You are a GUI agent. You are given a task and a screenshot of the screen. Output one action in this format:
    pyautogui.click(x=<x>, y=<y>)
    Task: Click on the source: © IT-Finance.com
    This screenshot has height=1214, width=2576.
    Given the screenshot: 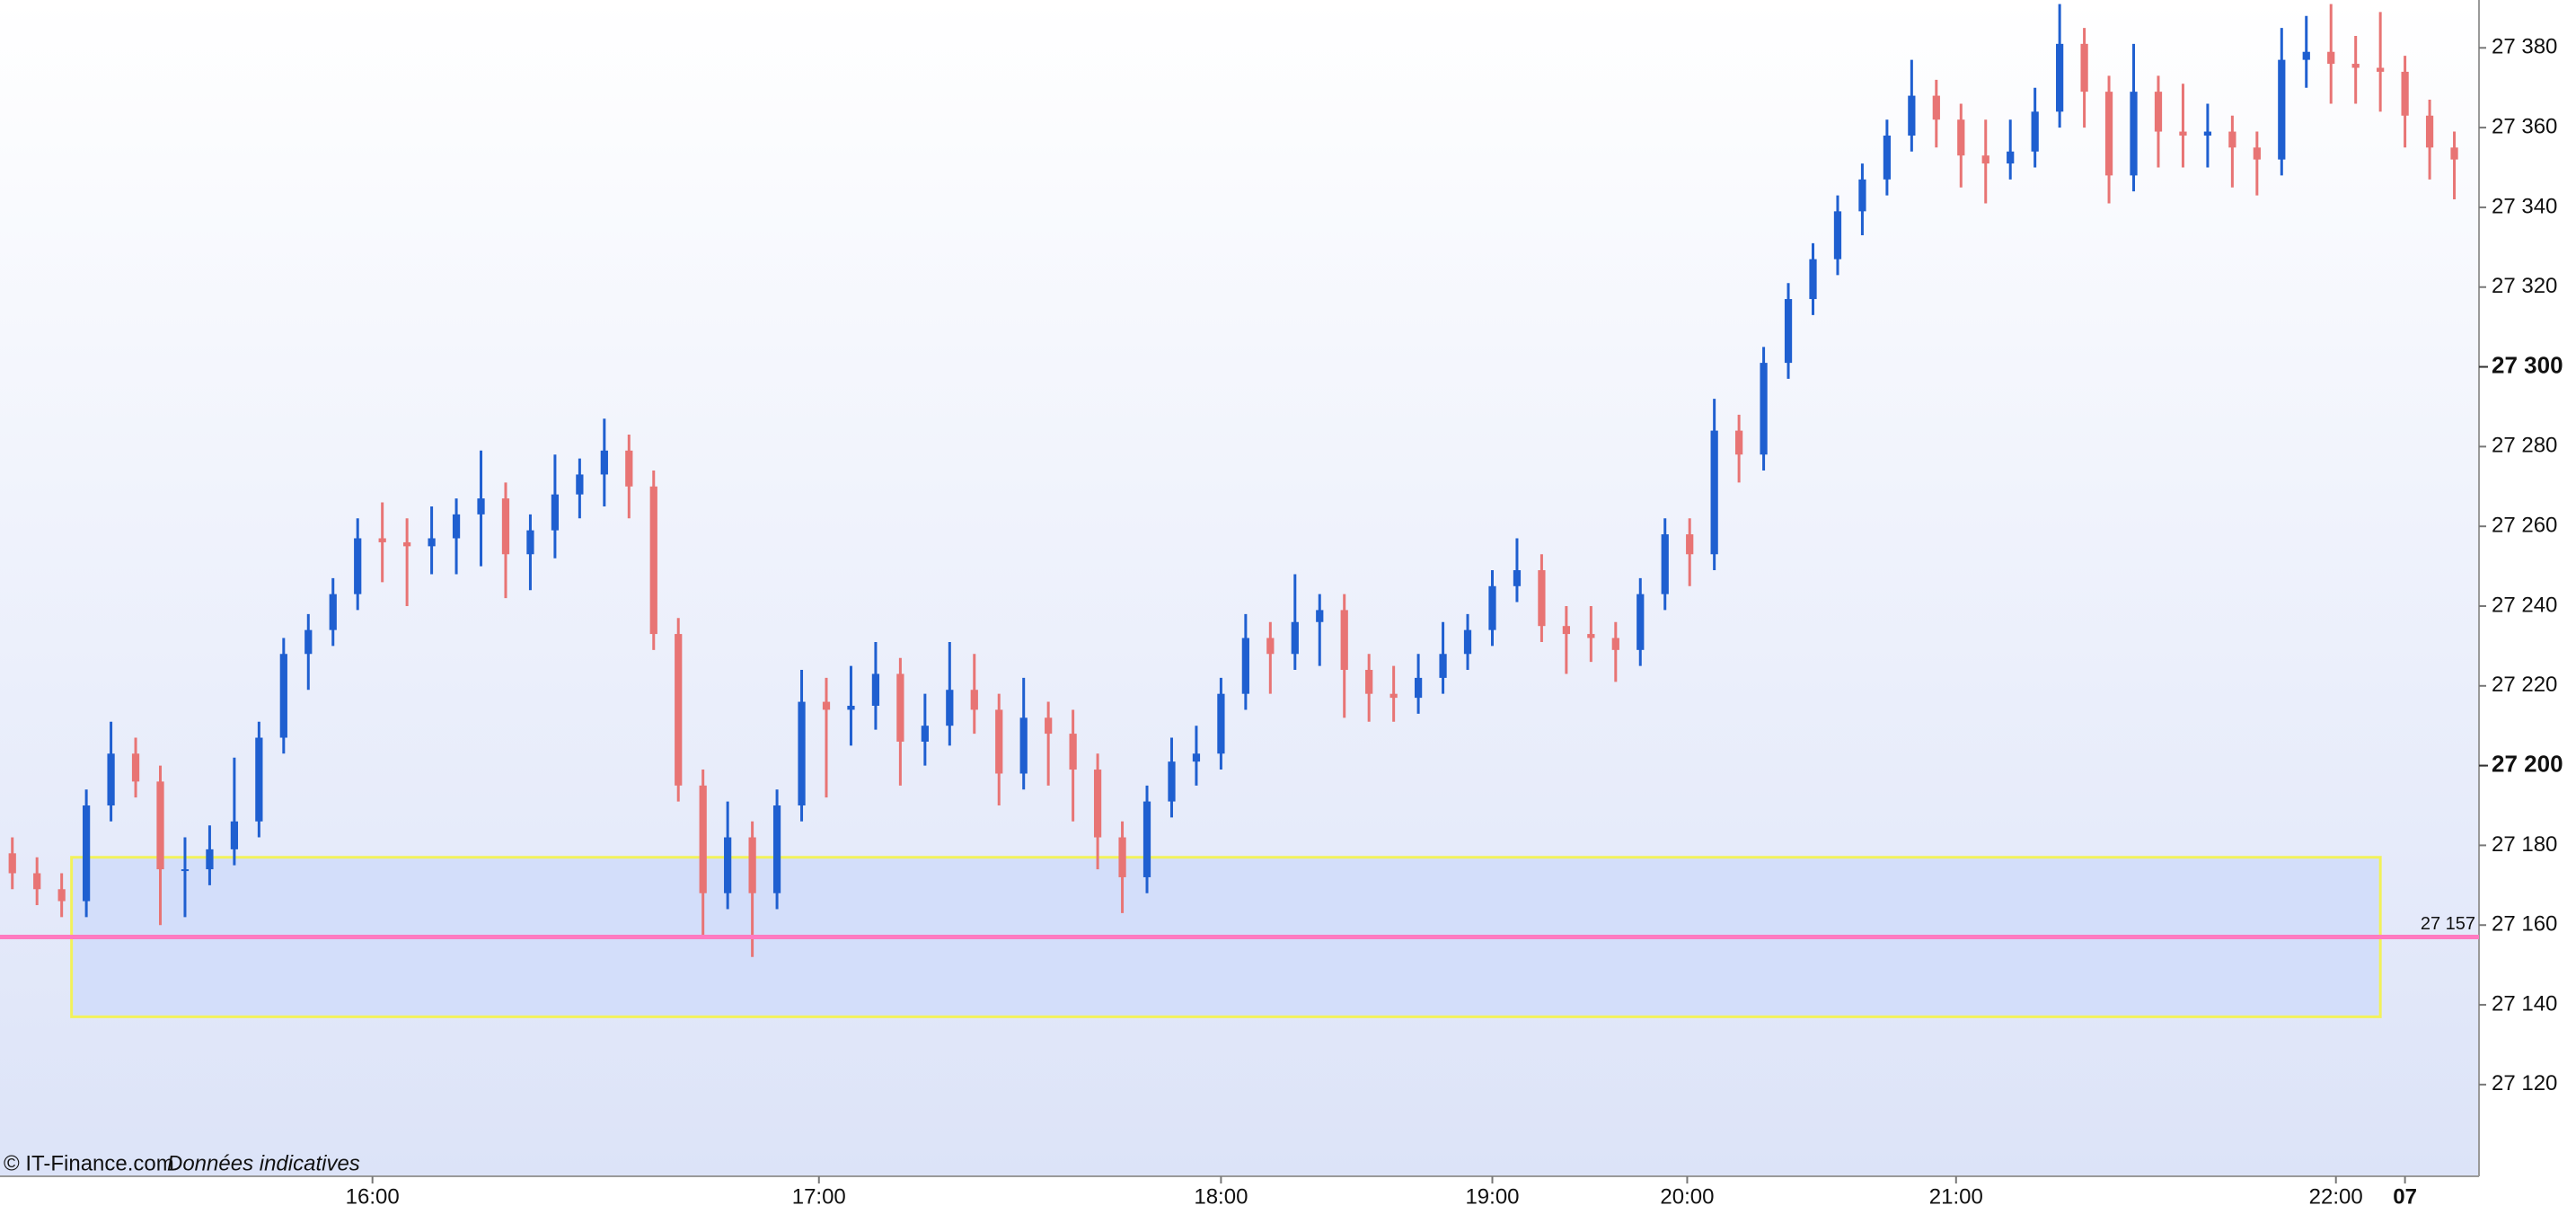 What is the action you would take?
    pyautogui.click(x=89, y=1163)
    